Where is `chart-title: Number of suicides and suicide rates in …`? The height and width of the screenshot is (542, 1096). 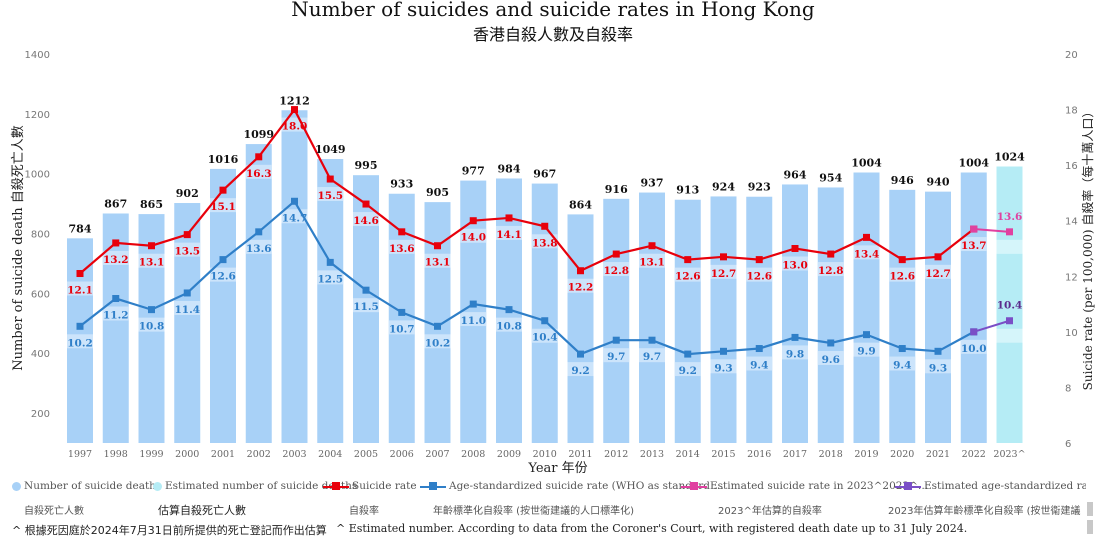
chart-title: Number of suicides and suicide rates in … is located at coordinates (553, 10).